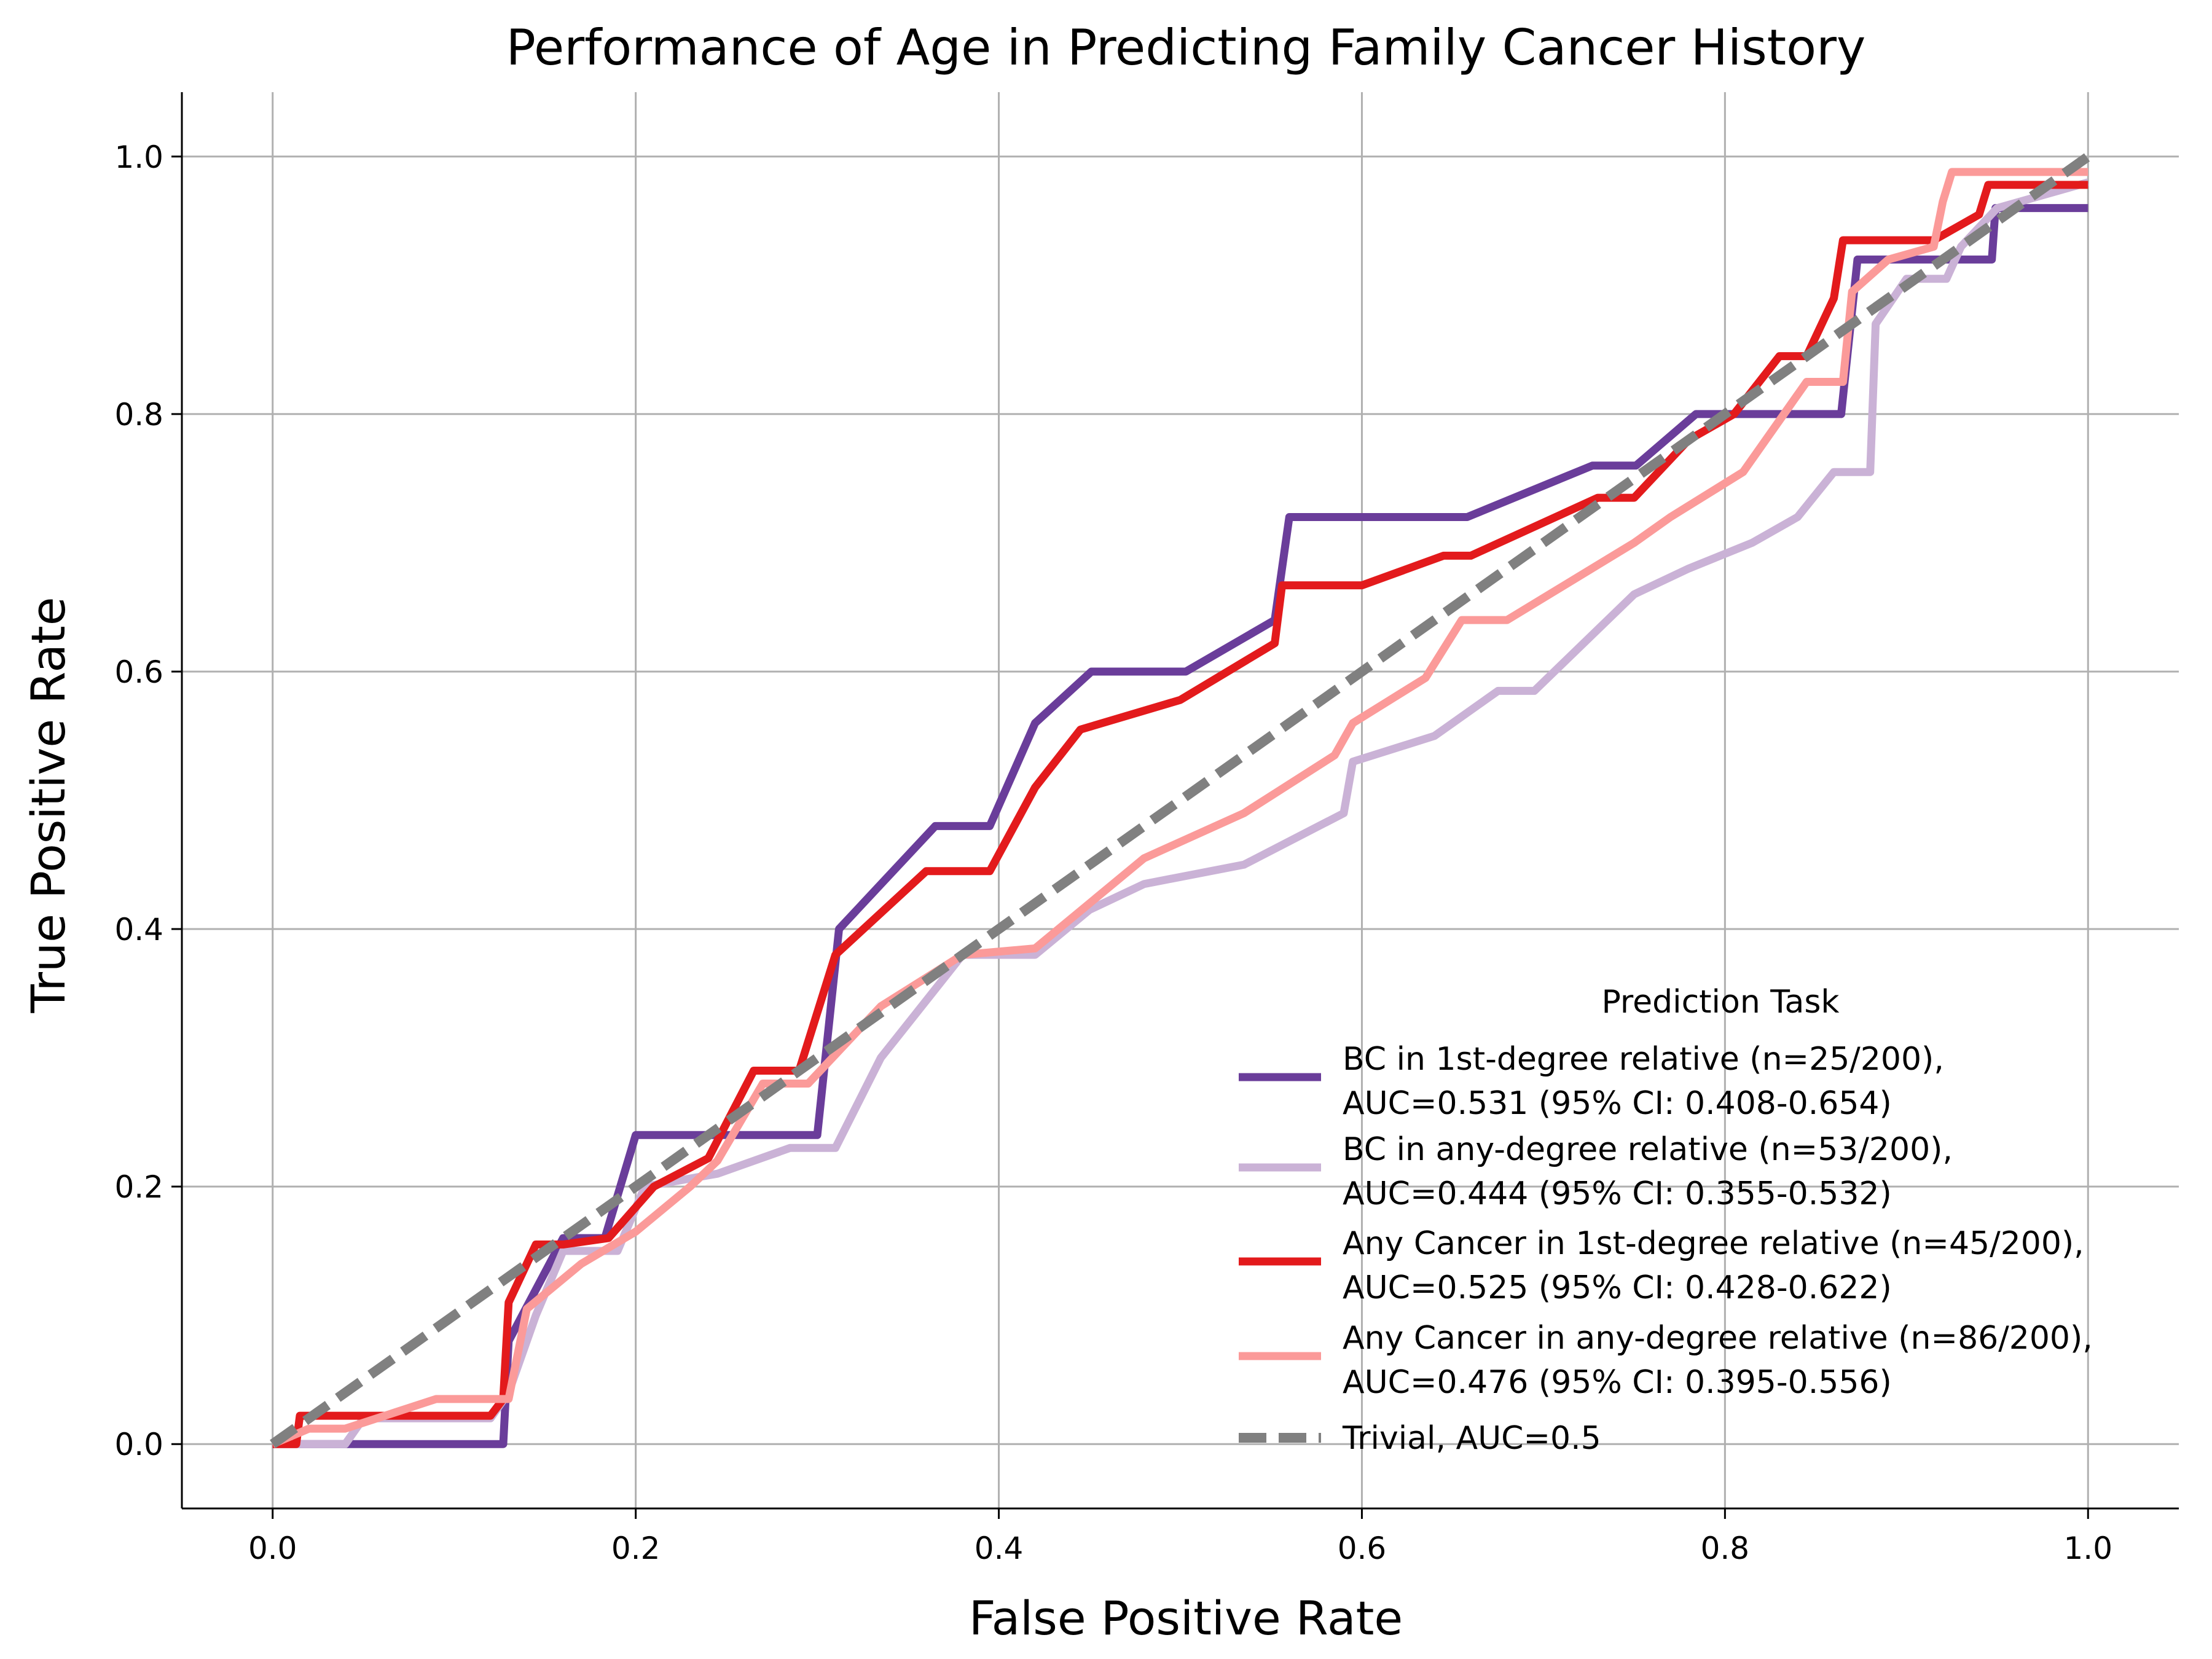  Describe the element at coordinates (1617, 1103) in the screenshot. I see `legend-sublabel-0: AUC=0.531 (95% CI: 0.408-0.654)` at that location.